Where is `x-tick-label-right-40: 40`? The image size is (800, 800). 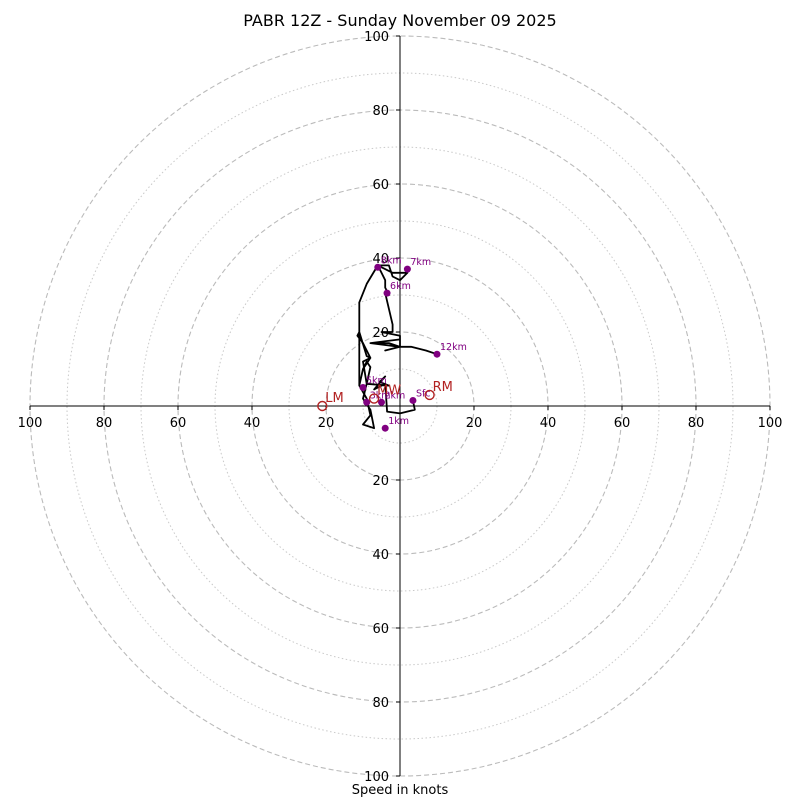 x-tick-label-right-40: 40 is located at coordinates (548, 423).